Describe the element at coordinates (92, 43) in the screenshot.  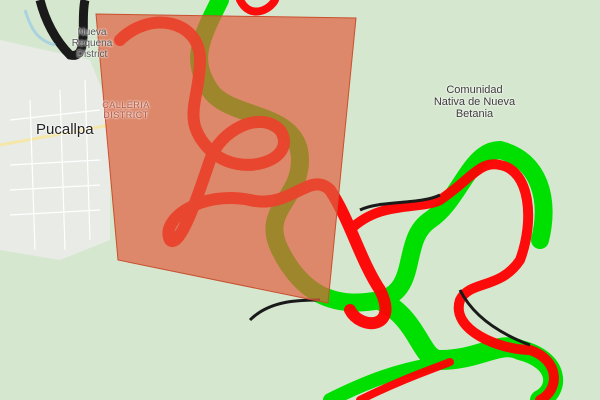
I see `label-nueva-requena-district: Nueva Requena District` at that location.